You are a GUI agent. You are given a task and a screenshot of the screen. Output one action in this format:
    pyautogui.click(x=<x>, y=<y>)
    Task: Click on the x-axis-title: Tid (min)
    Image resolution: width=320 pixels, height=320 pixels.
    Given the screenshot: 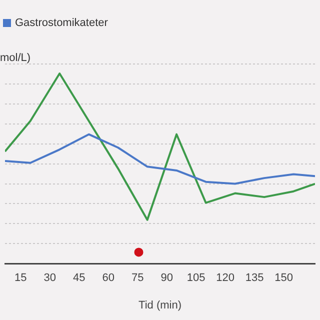 What is the action you would take?
    pyautogui.click(x=160, y=305)
    